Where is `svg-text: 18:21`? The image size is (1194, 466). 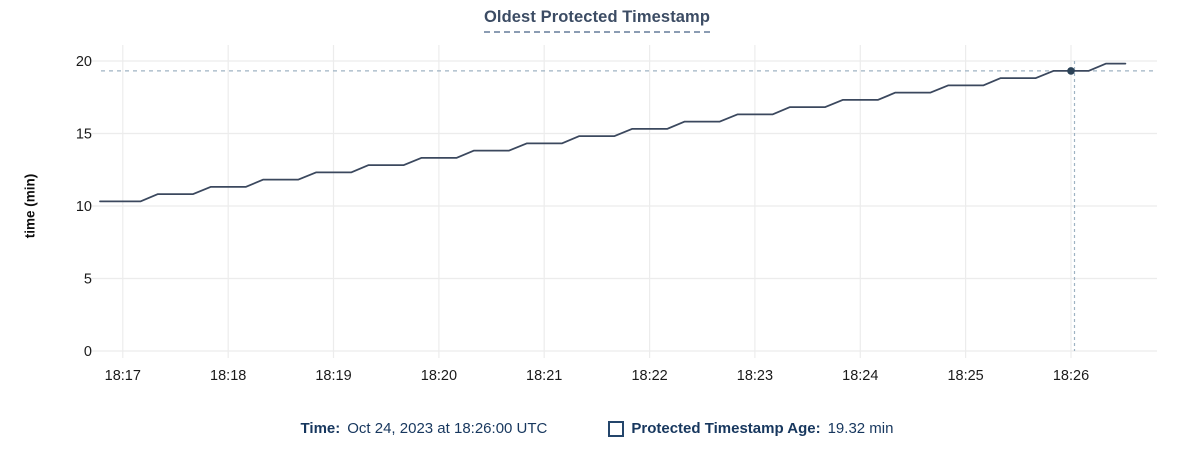
svg-text: 18:21 is located at coordinates (544, 376).